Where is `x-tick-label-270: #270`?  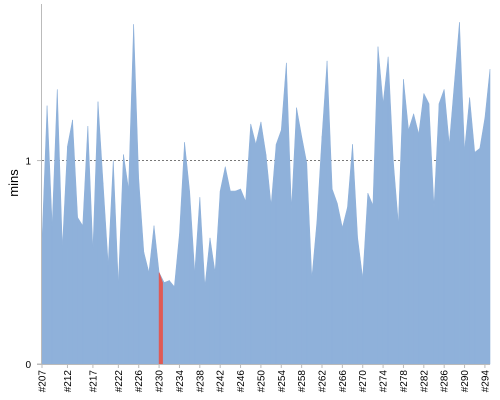
x-tick-label-270: #270 is located at coordinates (363, 381).